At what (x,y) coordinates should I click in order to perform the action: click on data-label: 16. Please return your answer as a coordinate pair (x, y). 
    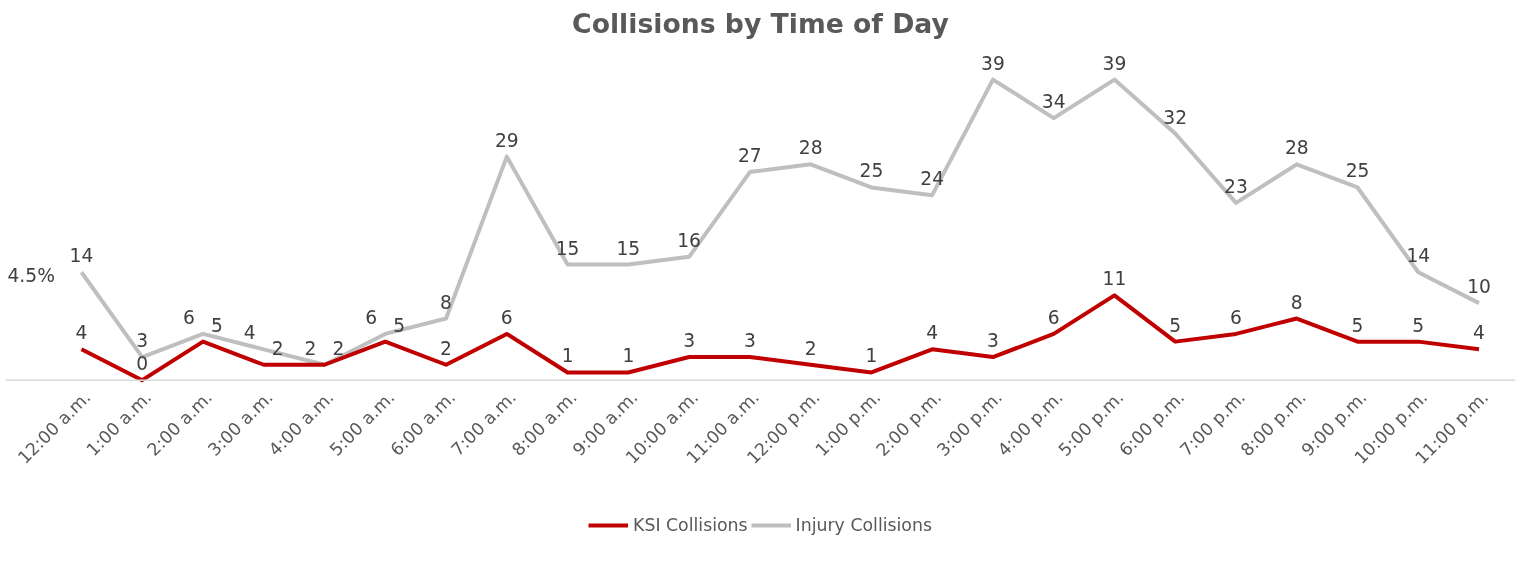
    Looking at the image, I should click on (689, 240).